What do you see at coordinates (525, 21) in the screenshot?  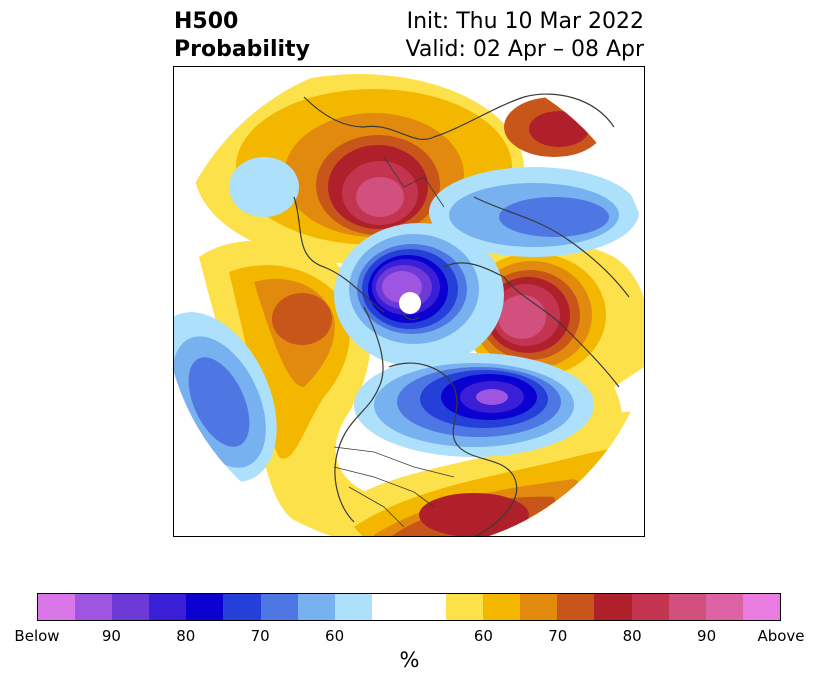 I see `init-date: Init: Thu 10 Mar 2022` at bounding box center [525, 21].